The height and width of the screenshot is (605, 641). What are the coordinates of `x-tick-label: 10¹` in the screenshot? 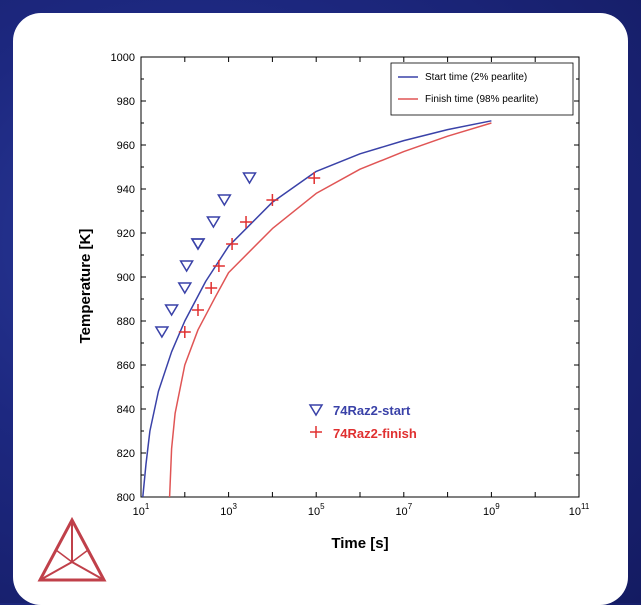 It's located at (141, 510).